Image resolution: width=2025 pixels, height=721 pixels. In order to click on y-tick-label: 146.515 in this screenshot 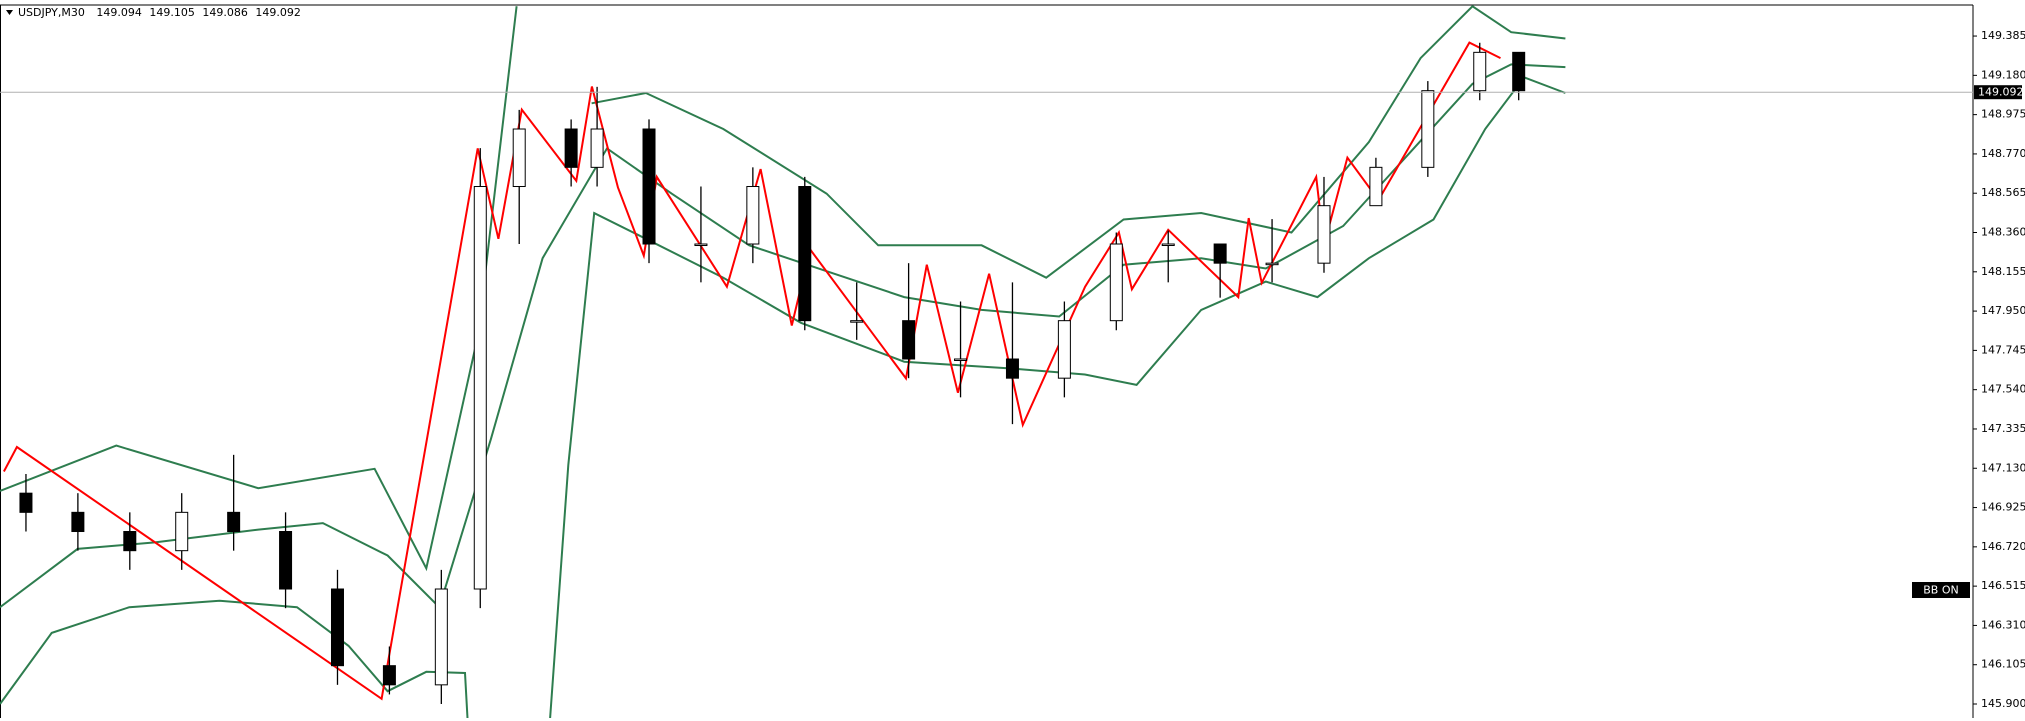, I will do `click(2003, 585)`.